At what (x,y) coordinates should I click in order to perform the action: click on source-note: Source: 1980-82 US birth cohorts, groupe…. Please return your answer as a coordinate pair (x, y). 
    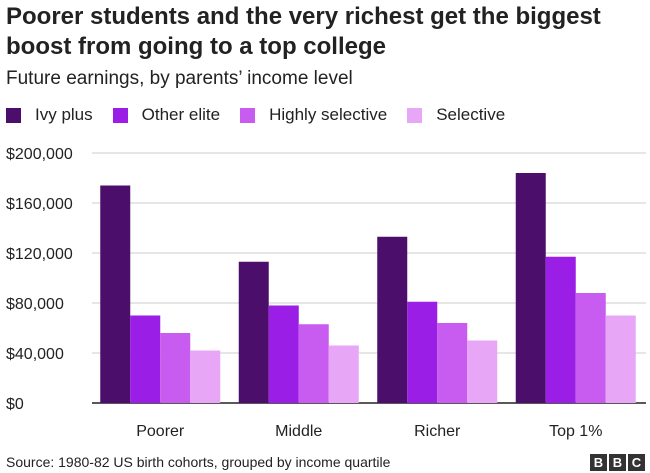
    Looking at the image, I should click on (198, 462).